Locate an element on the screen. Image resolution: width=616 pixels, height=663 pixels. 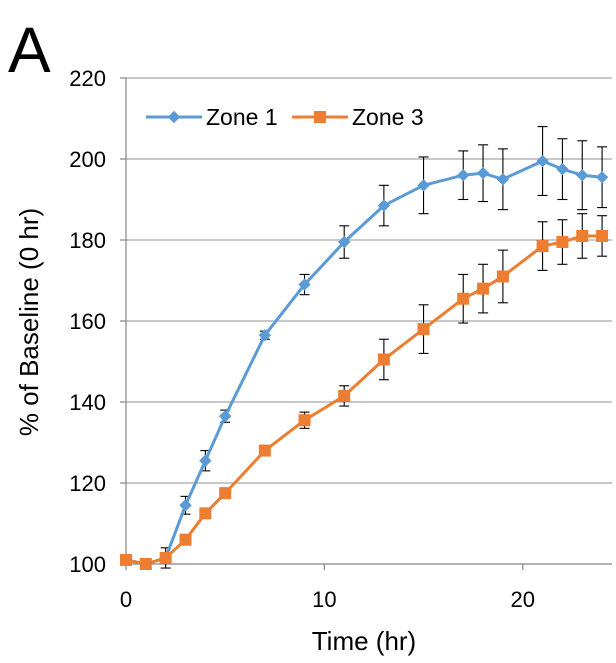
x-axis-title: Time (hr) is located at coordinates (364, 641).